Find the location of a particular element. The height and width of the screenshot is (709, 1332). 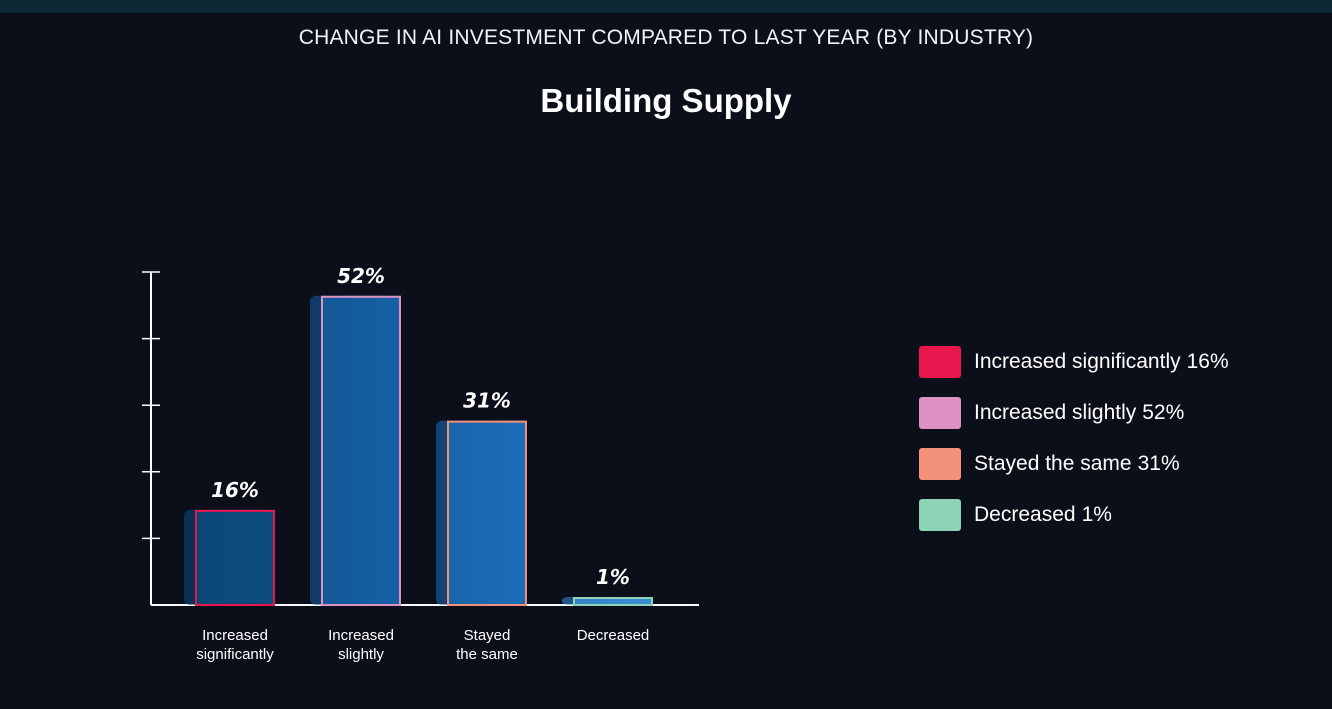

bar-value-label: 1% is located at coordinates (613, 577).